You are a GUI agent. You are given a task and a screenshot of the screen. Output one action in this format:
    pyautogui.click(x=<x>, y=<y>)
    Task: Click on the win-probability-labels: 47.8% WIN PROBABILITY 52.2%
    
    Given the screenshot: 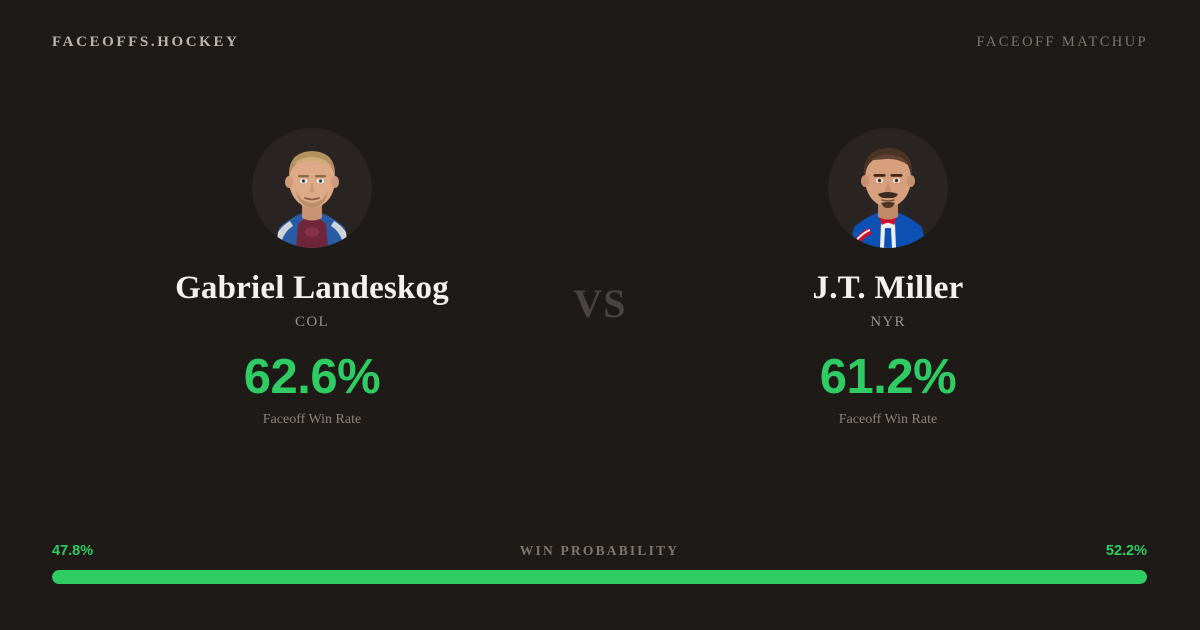 What is the action you would take?
    pyautogui.click(x=599, y=551)
    